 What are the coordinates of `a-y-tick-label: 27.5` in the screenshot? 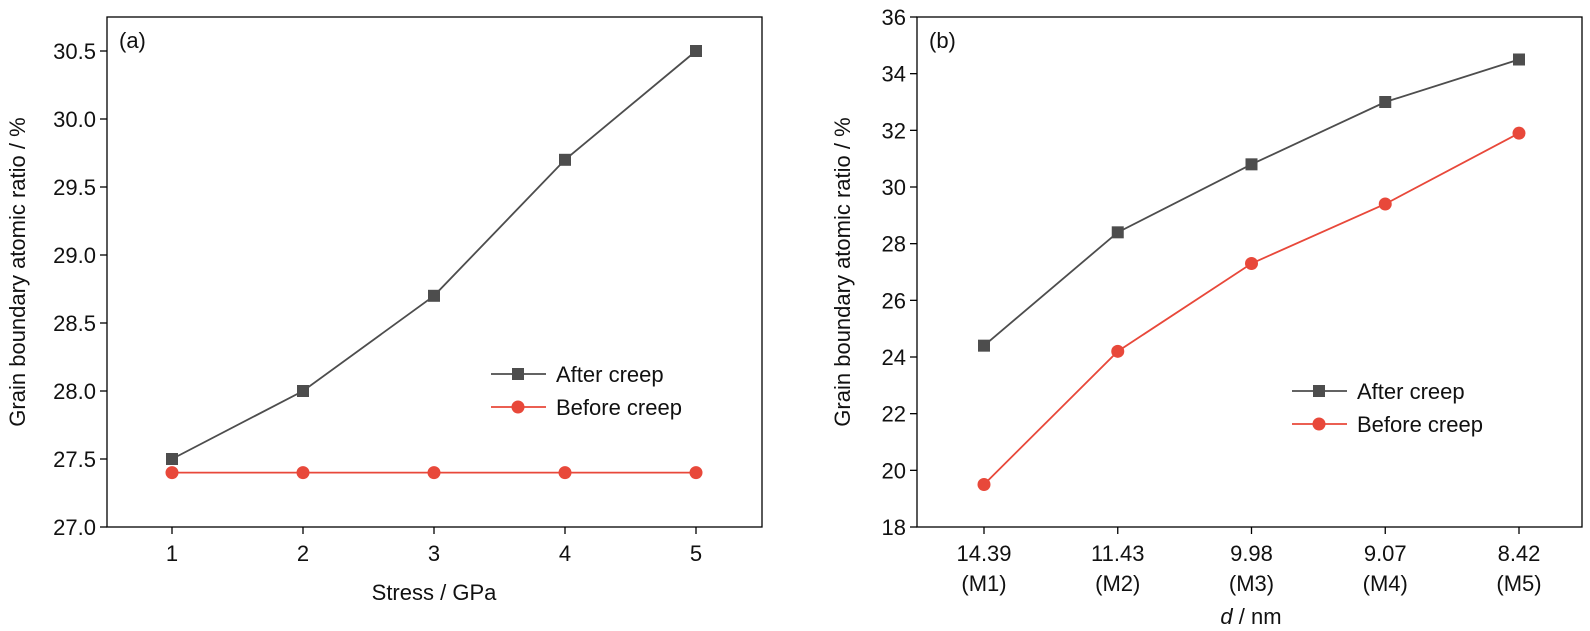 It's located at (74, 459).